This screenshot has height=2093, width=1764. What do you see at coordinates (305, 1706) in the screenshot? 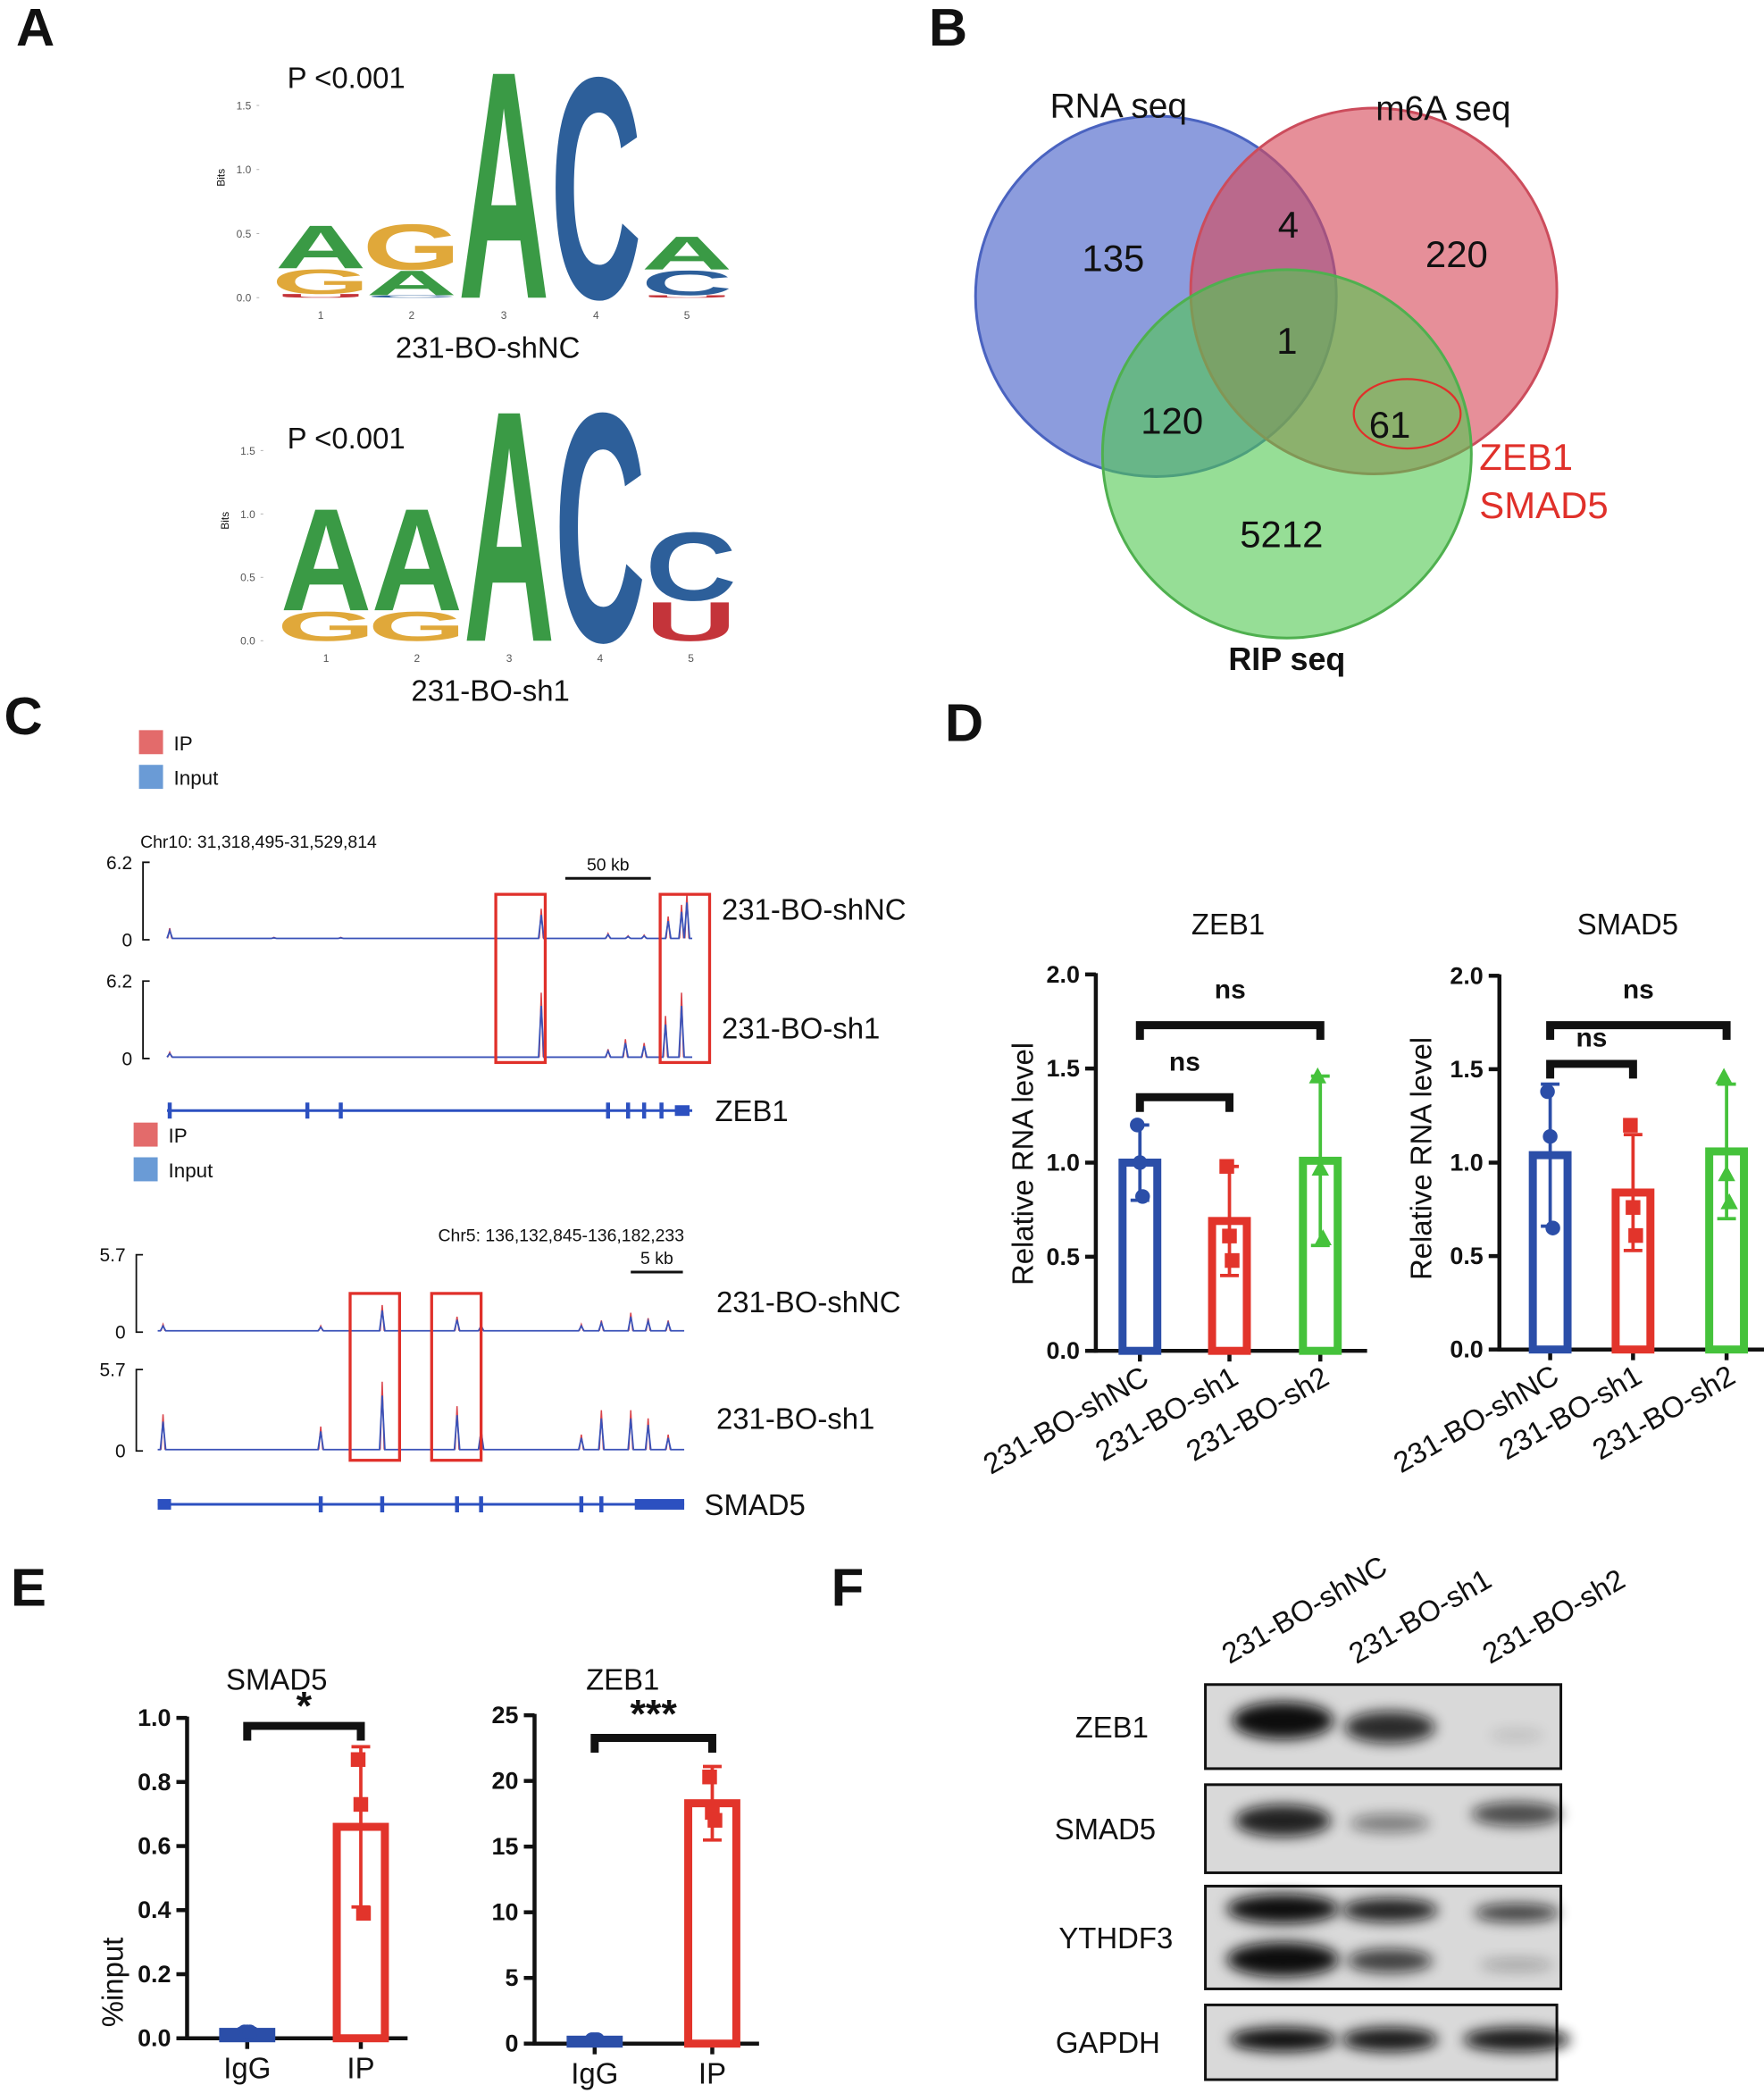
I see `significance-label: *` at bounding box center [305, 1706].